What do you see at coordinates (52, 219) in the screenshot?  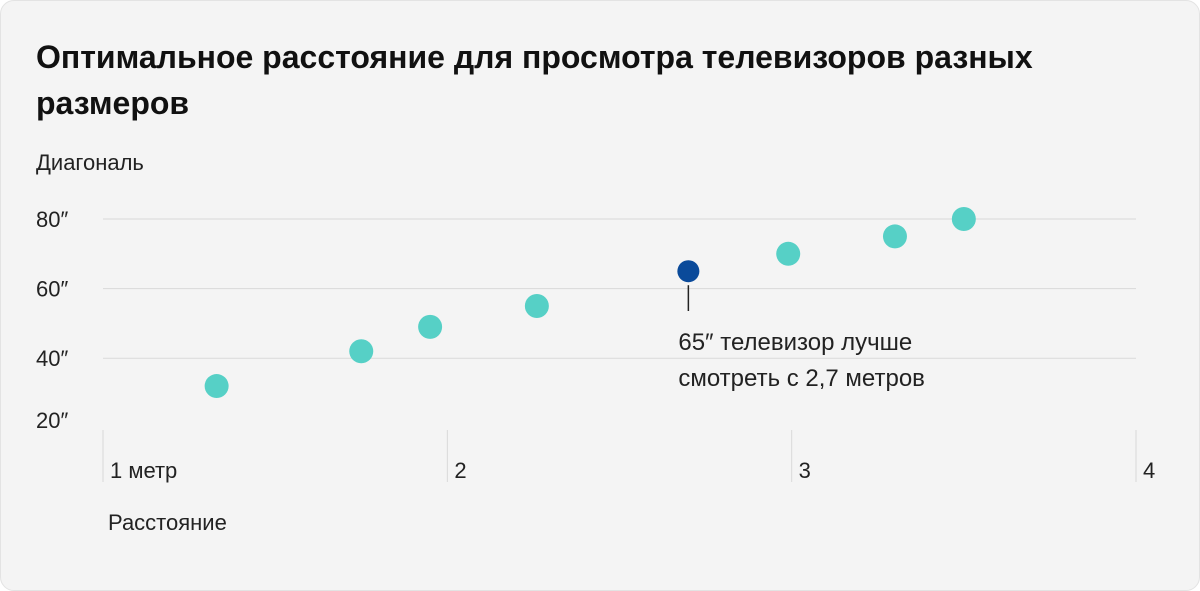 I see `y-tick-label: 80″` at bounding box center [52, 219].